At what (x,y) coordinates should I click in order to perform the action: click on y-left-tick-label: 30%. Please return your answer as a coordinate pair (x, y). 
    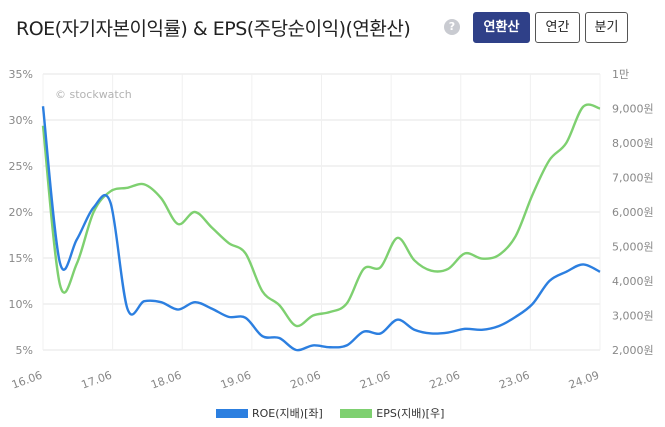
    Looking at the image, I should click on (21, 120).